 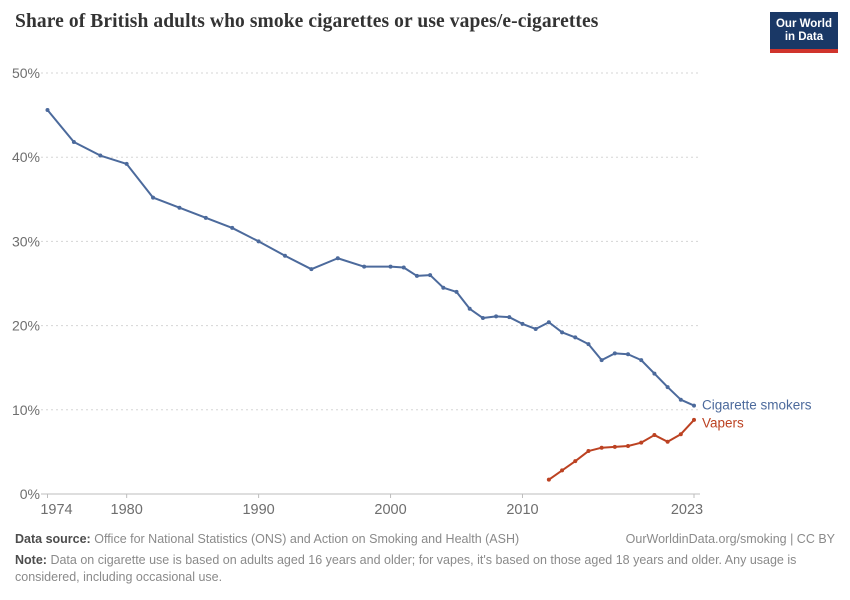 What do you see at coordinates (803, 23) in the screenshot?
I see `owid-logo-line1: Our World` at bounding box center [803, 23].